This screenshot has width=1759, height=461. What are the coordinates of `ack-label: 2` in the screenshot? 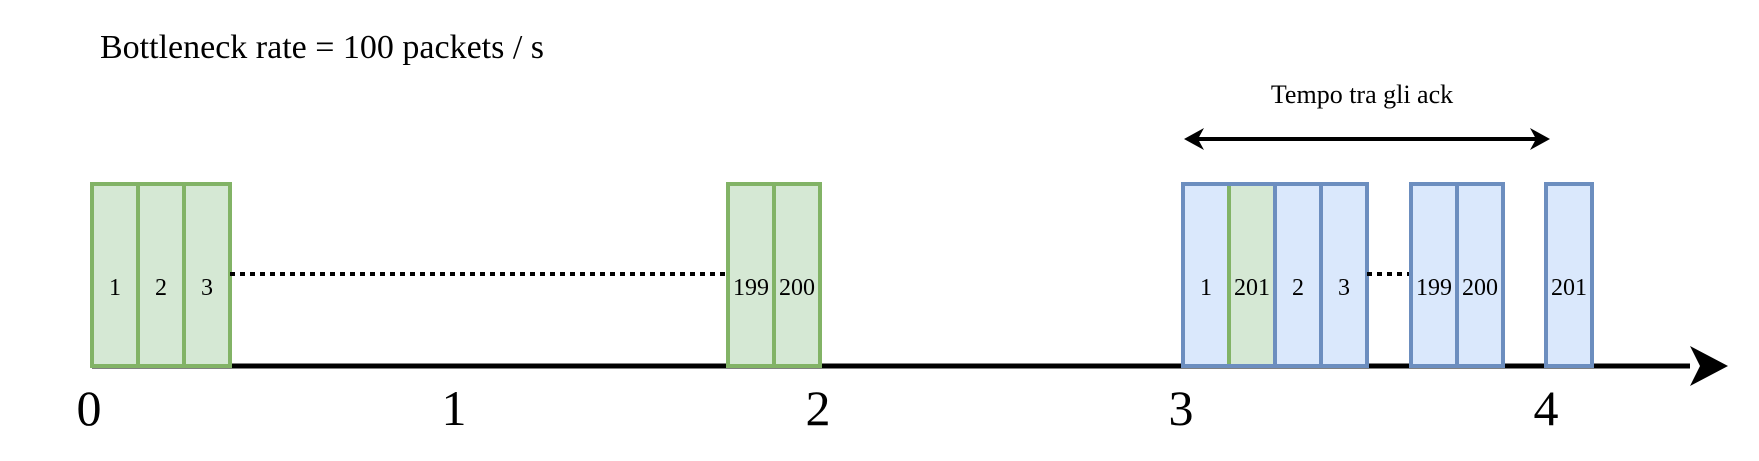 It's located at (1298, 288).